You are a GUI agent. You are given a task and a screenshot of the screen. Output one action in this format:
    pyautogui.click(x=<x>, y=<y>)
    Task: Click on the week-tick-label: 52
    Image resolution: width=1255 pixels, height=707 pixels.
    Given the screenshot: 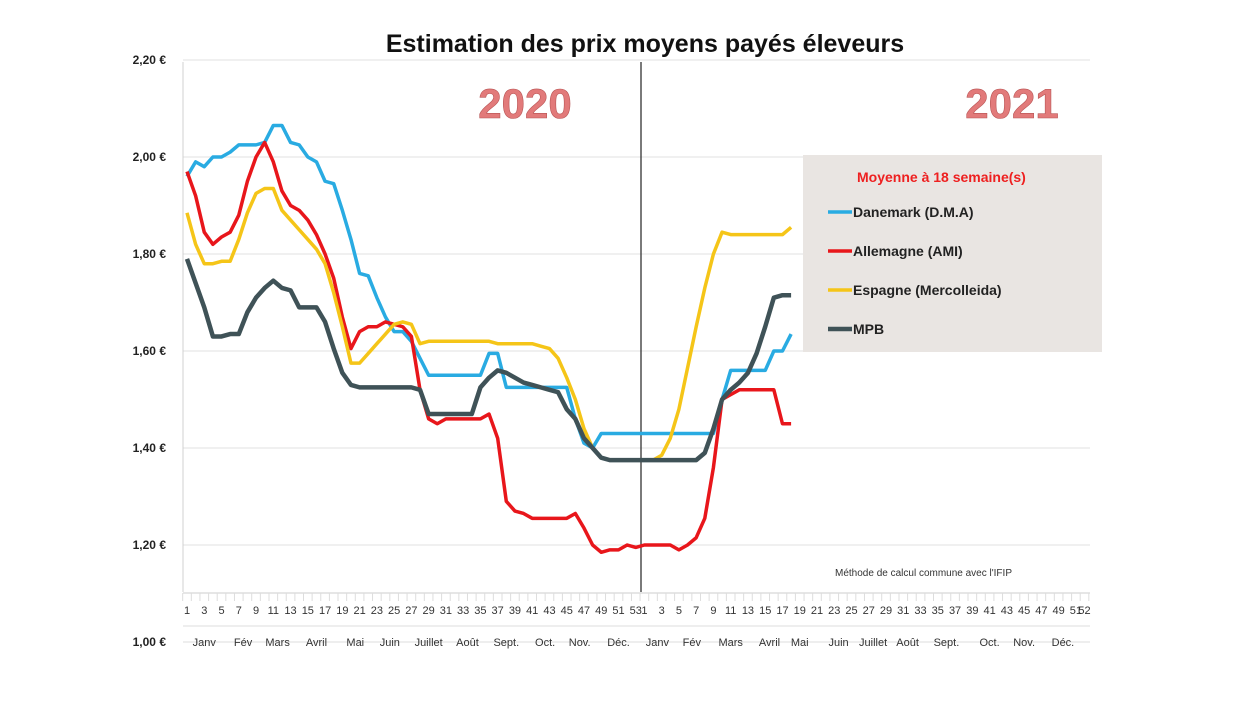 What is the action you would take?
    pyautogui.click(x=1084, y=611)
    